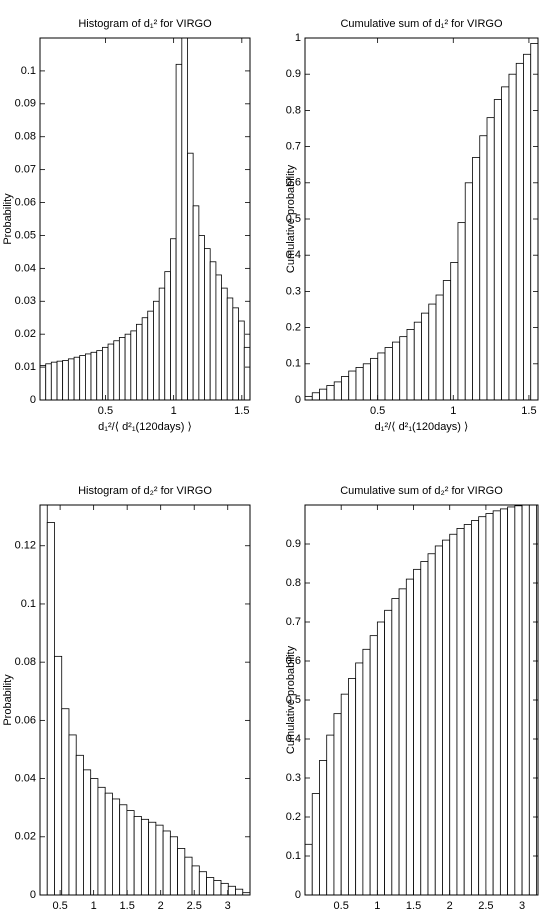 This screenshot has width=542, height=910. Describe the element at coordinates (293, 110) in the screenshot. I see `y-tick-label: 0.8` at that location.